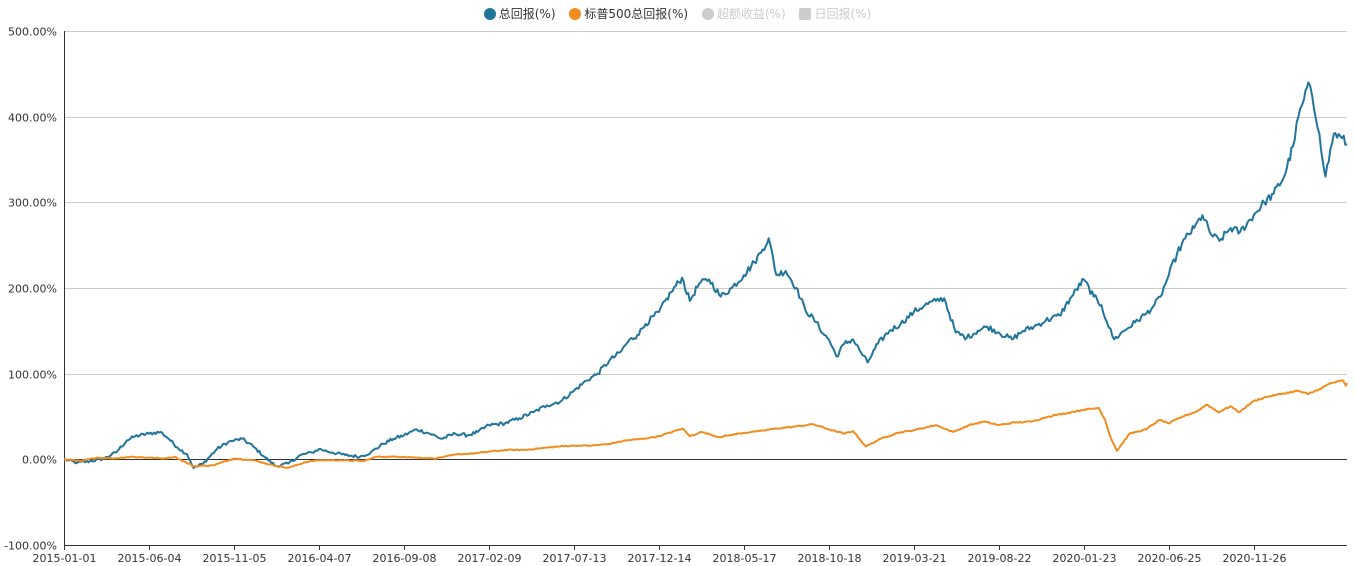  Describe the element at coordinates (489, 13) in the screenshot. I see `legend-marker-total-return` at that location.